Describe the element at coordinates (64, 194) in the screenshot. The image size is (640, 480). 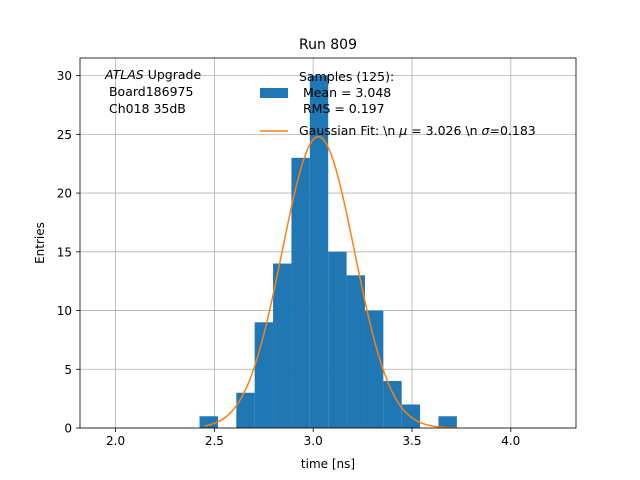
I see `y-tick-label: 20` at that location.